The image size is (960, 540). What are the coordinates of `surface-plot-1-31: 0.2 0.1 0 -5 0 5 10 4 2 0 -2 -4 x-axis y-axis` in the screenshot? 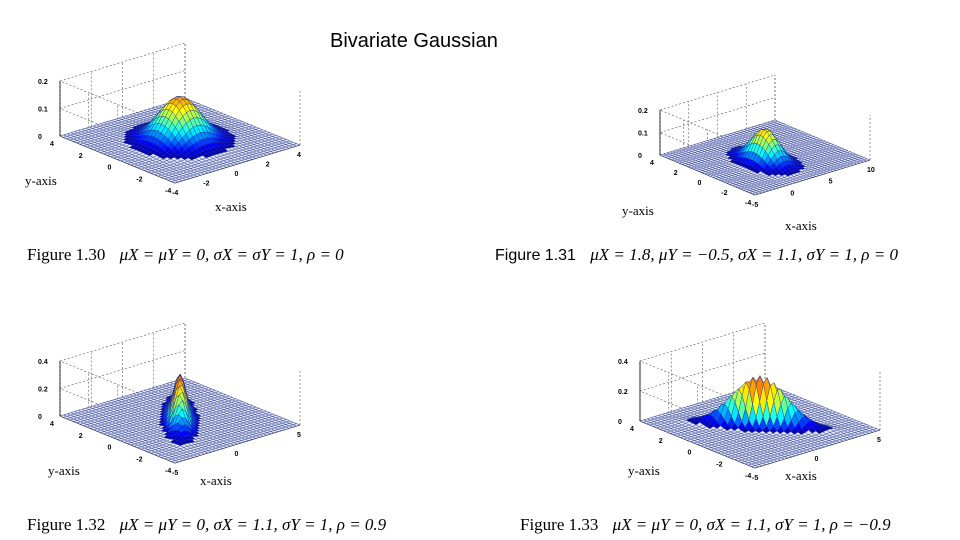 It's located at (750, 155).